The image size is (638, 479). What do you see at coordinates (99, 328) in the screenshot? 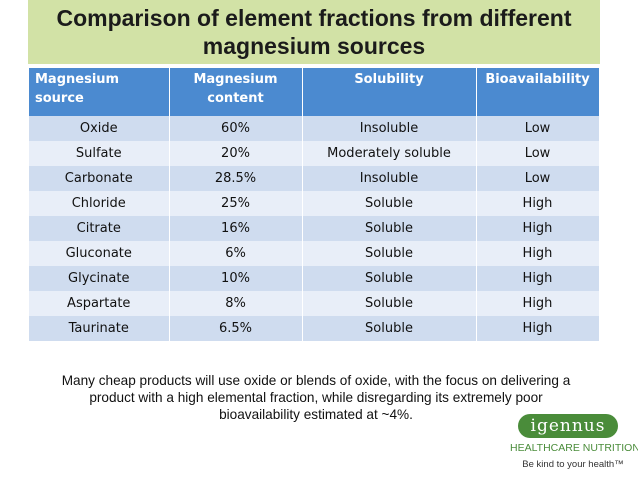
I see `cell-source: Taurinate` at bounding box center [99, 328].